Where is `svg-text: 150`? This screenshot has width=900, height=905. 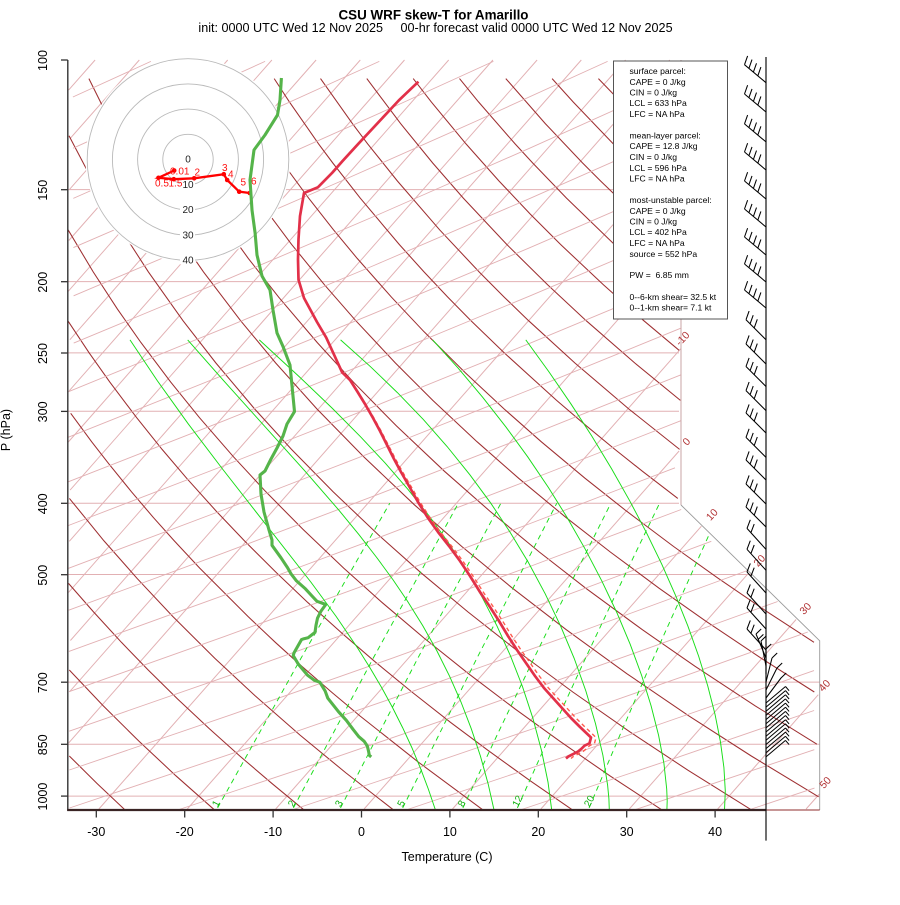 svg-text: 150 is located at coordinates (43, 190).